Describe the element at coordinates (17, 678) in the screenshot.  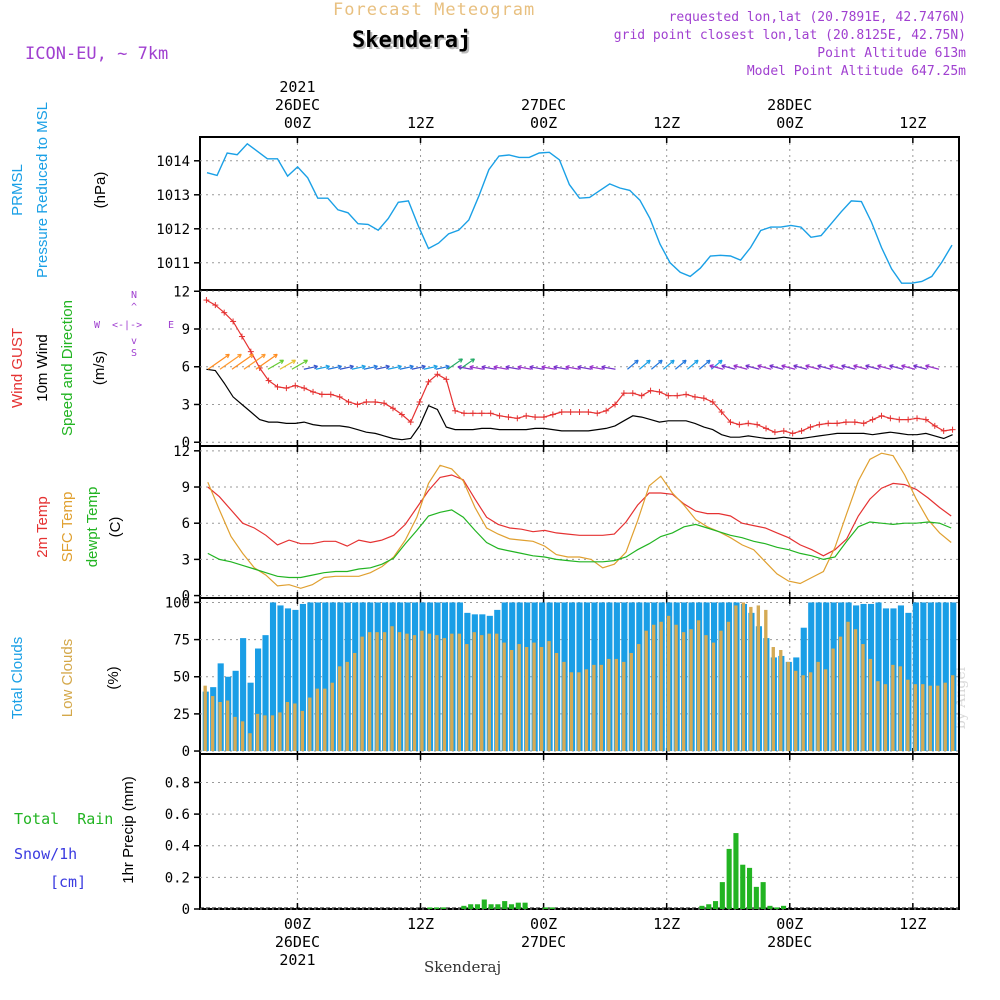
I see `clouds-label-0: Total Clouds` at that location.